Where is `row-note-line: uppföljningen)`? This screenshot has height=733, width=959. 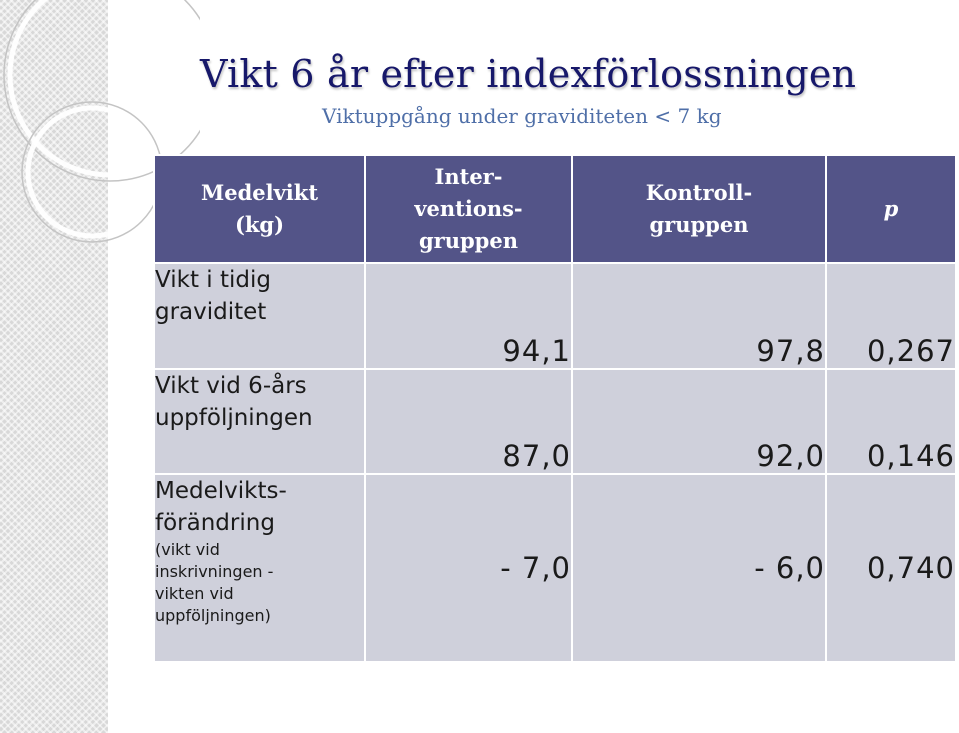
row-note-line: uppföljningen) is located at coordinates (213, 615).